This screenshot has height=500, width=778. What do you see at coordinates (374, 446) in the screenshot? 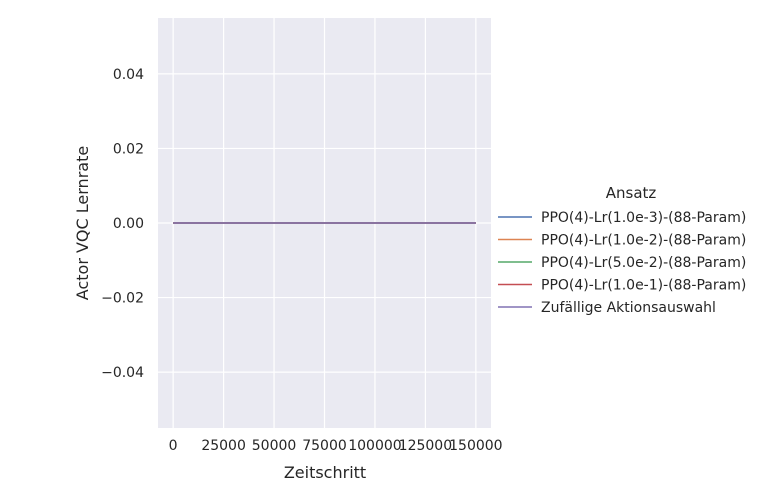
I see `x-tick-label: 100000` at bounding box center [374, 446].